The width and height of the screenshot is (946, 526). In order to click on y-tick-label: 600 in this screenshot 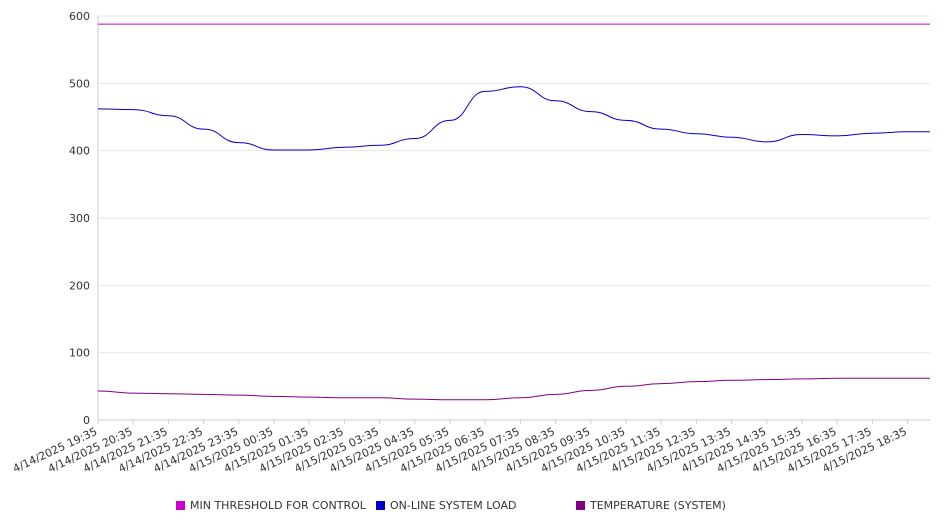, I will do `click(79, 16)`.